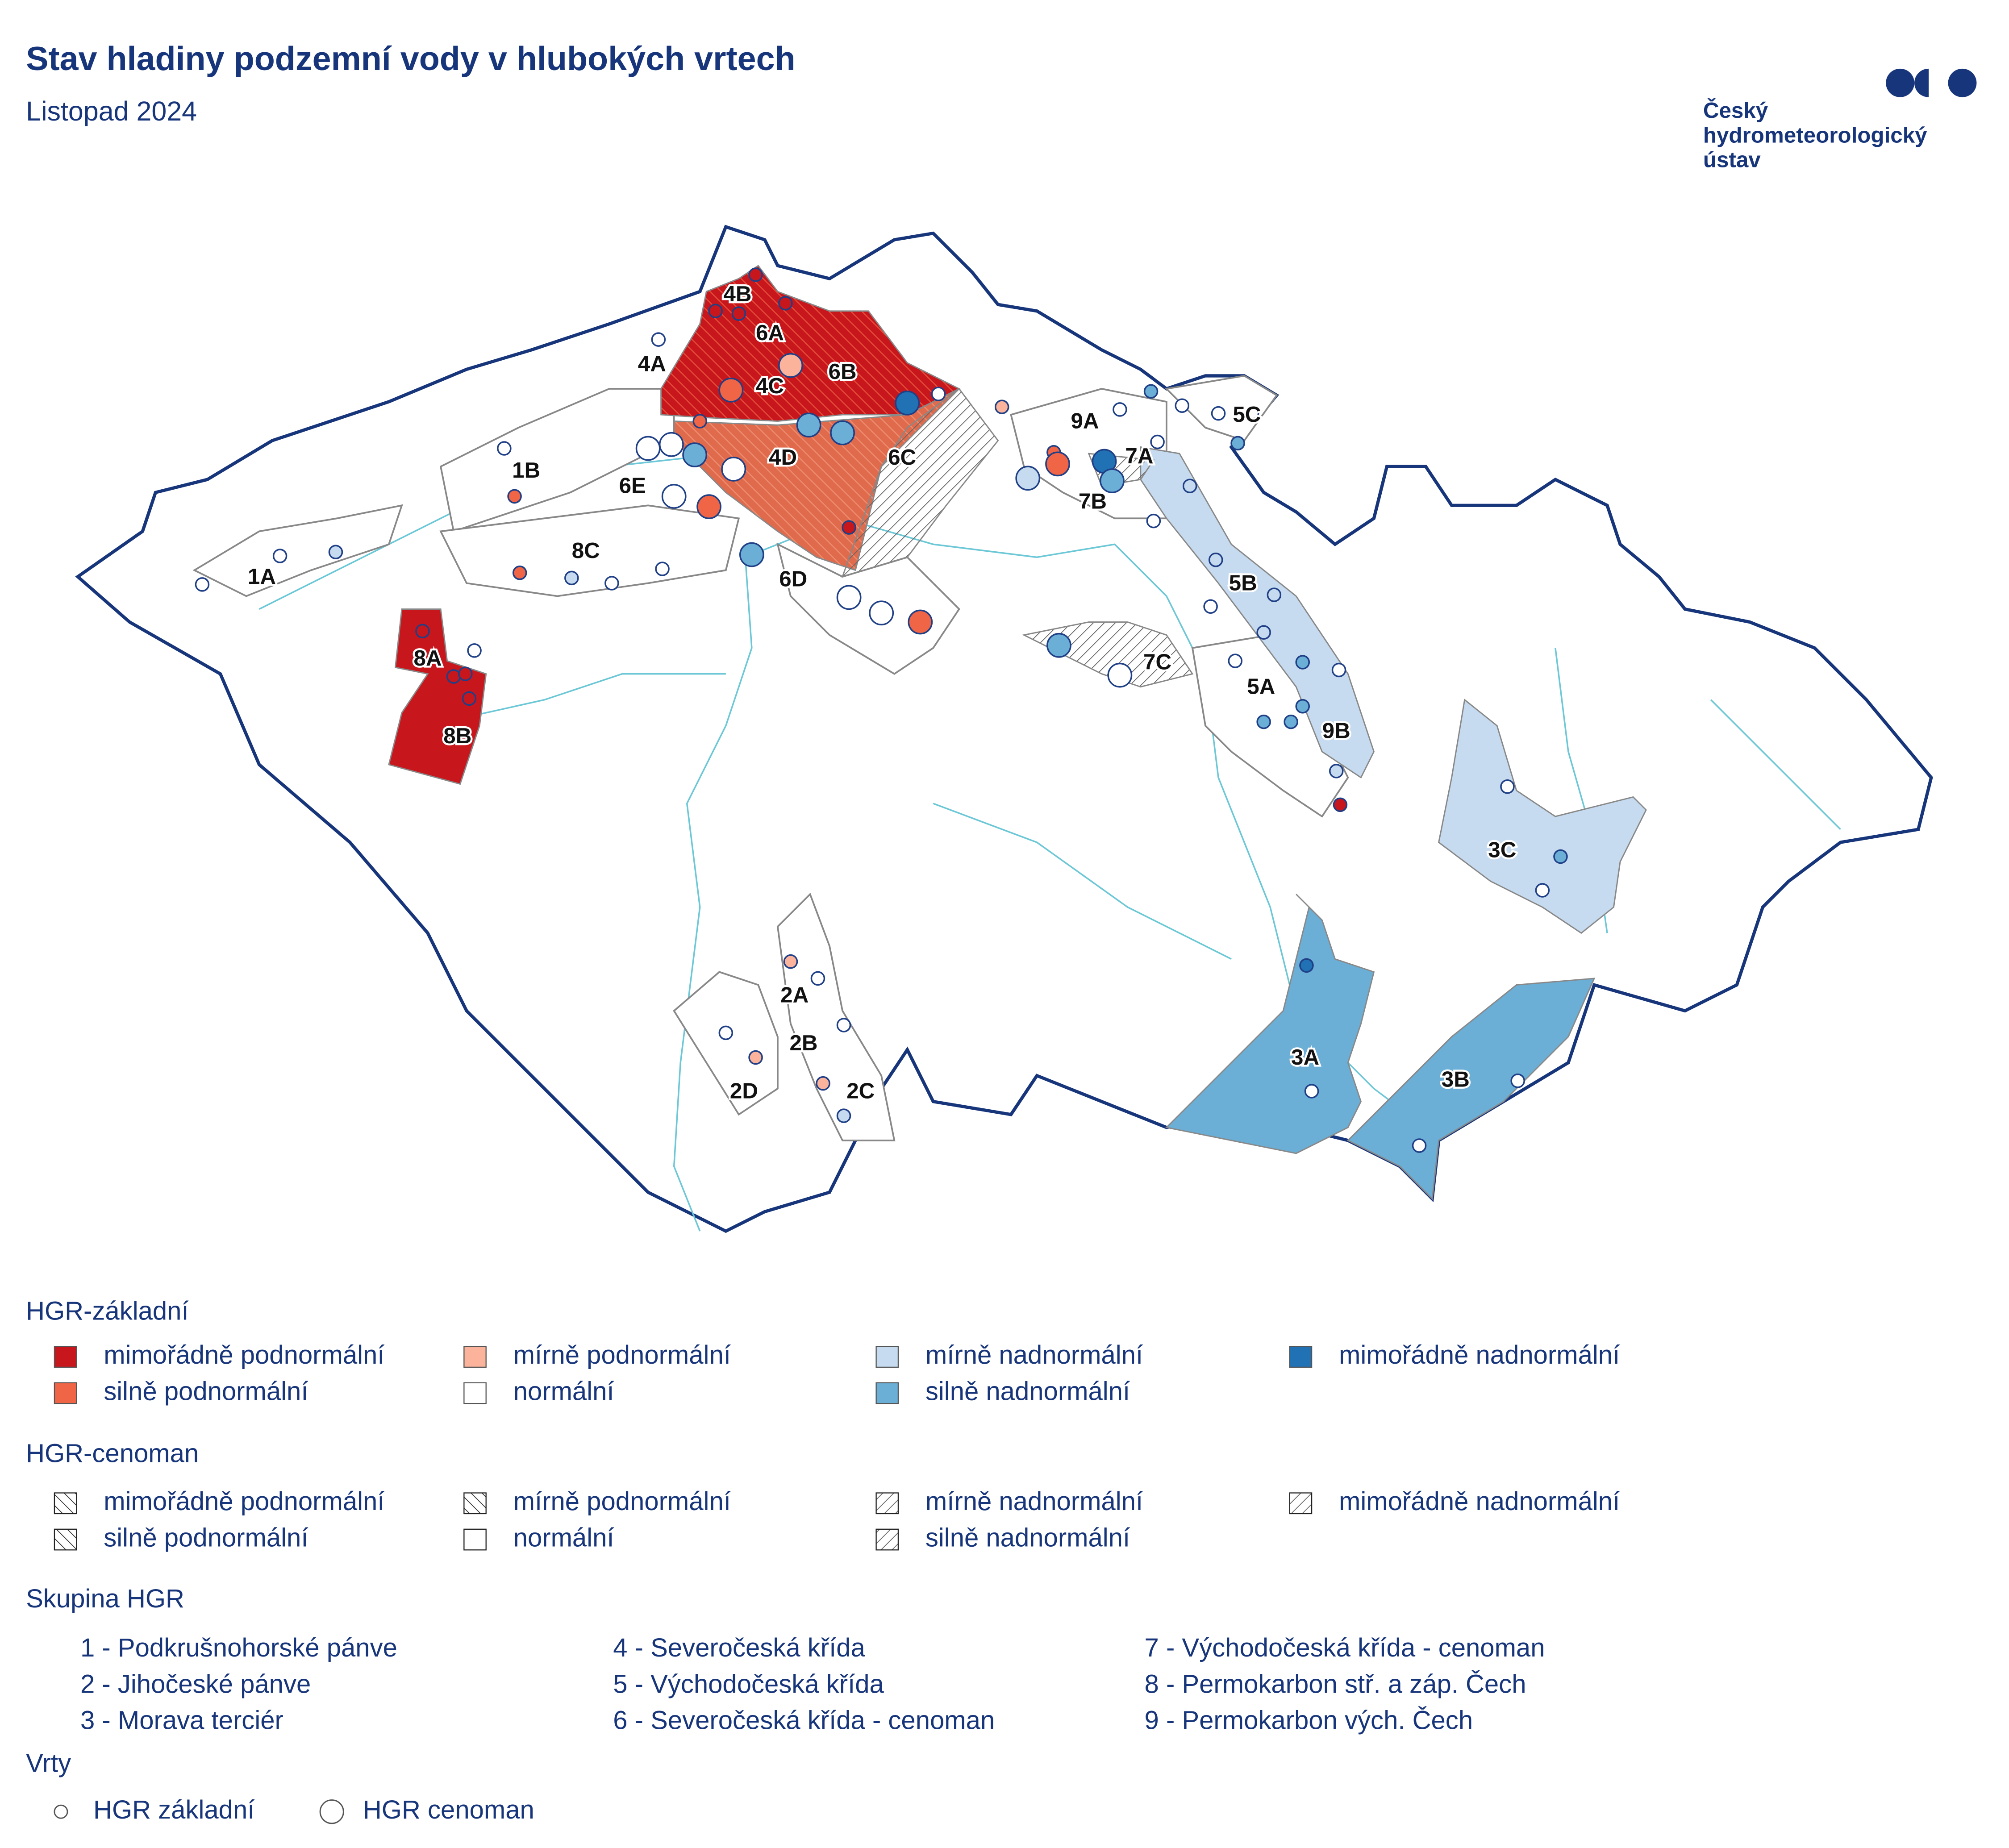  I want to click on region-label: 5A, so click(1261, 686).